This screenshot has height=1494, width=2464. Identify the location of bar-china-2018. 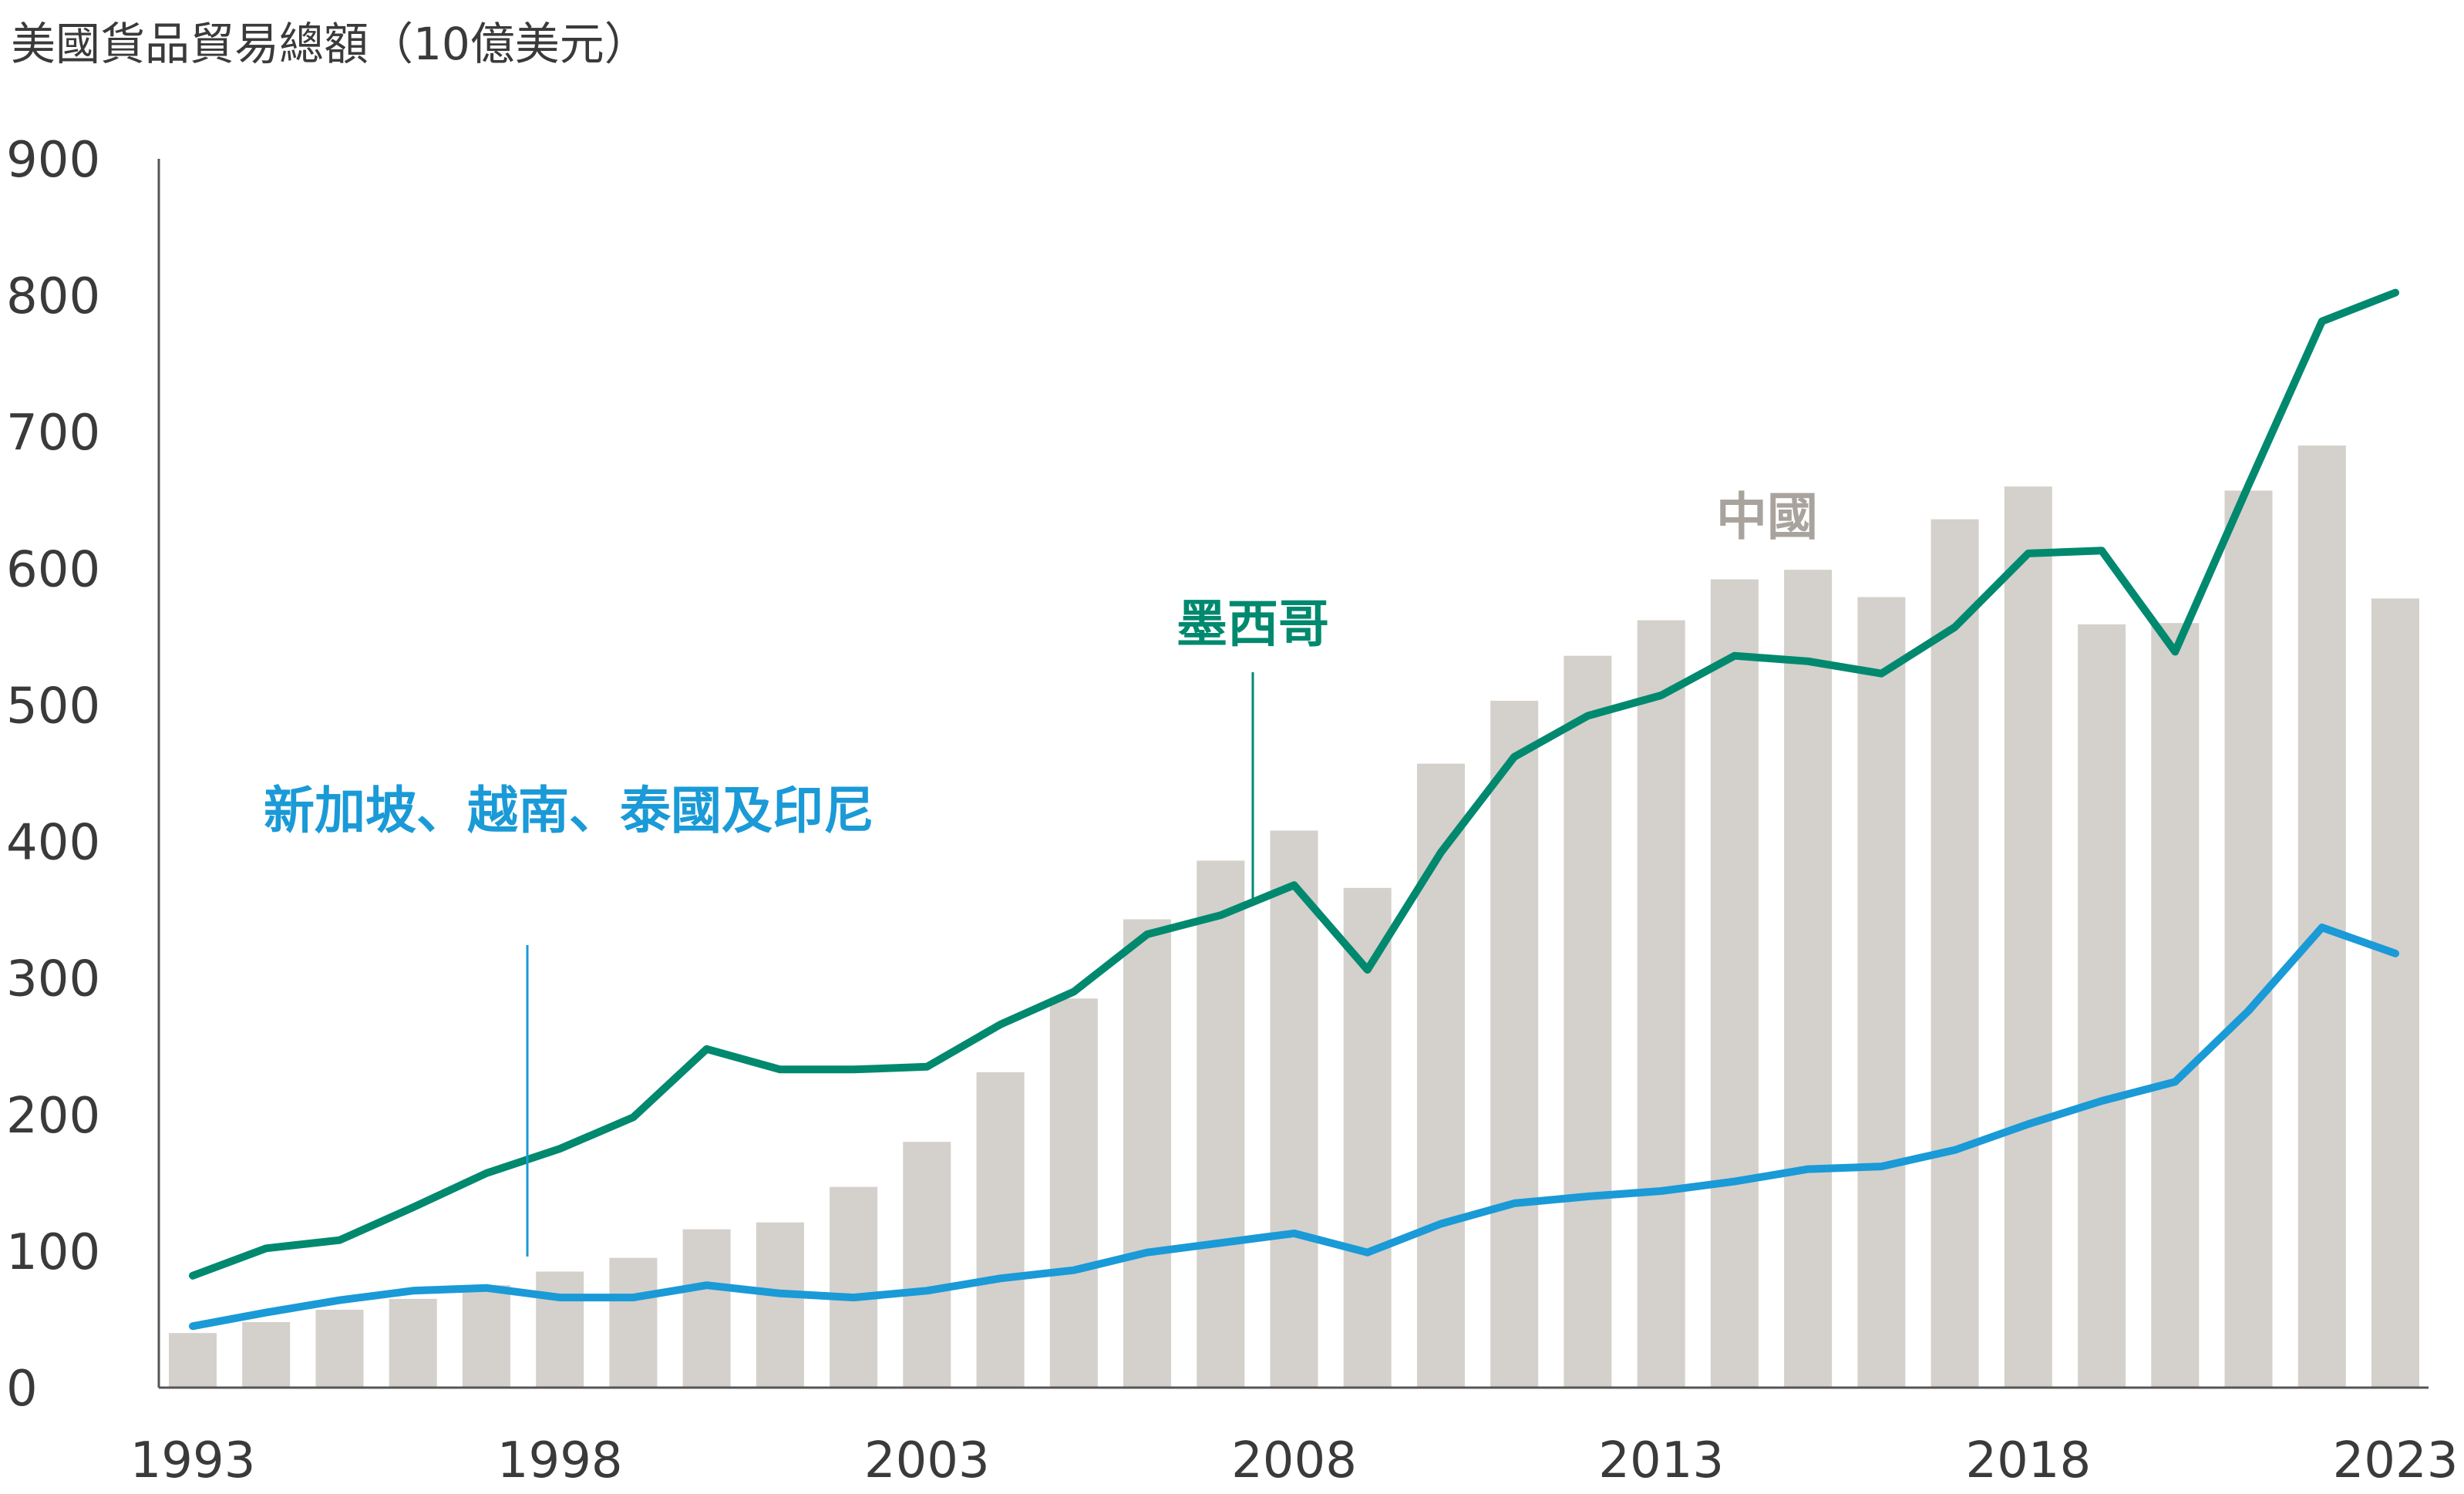
(2028, 937).